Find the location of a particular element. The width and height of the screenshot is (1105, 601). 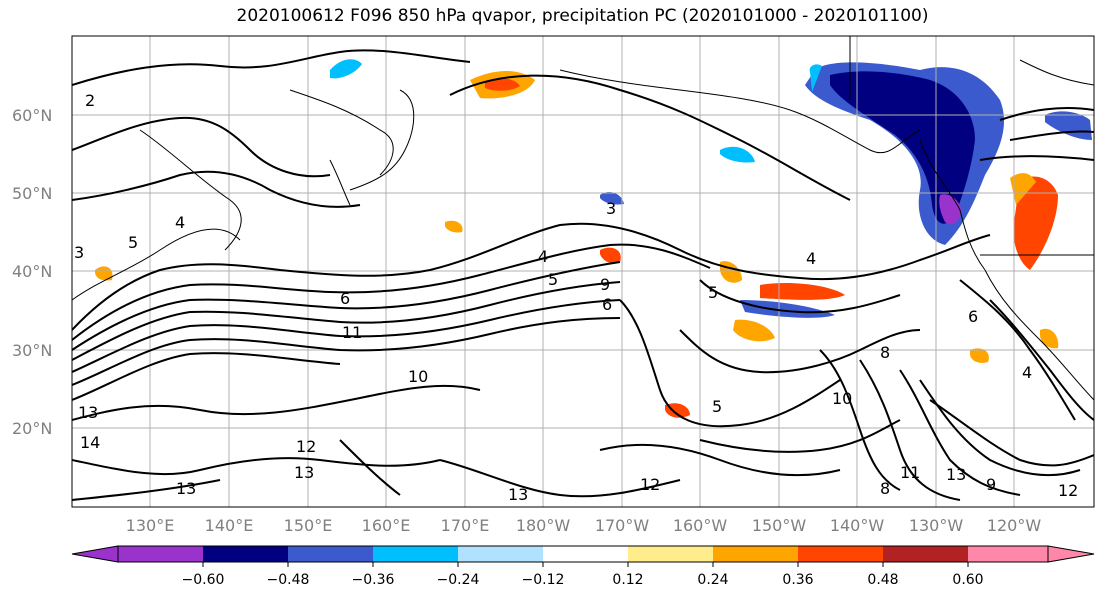

lat-label: 60°N is located at coordinates (32, 115).